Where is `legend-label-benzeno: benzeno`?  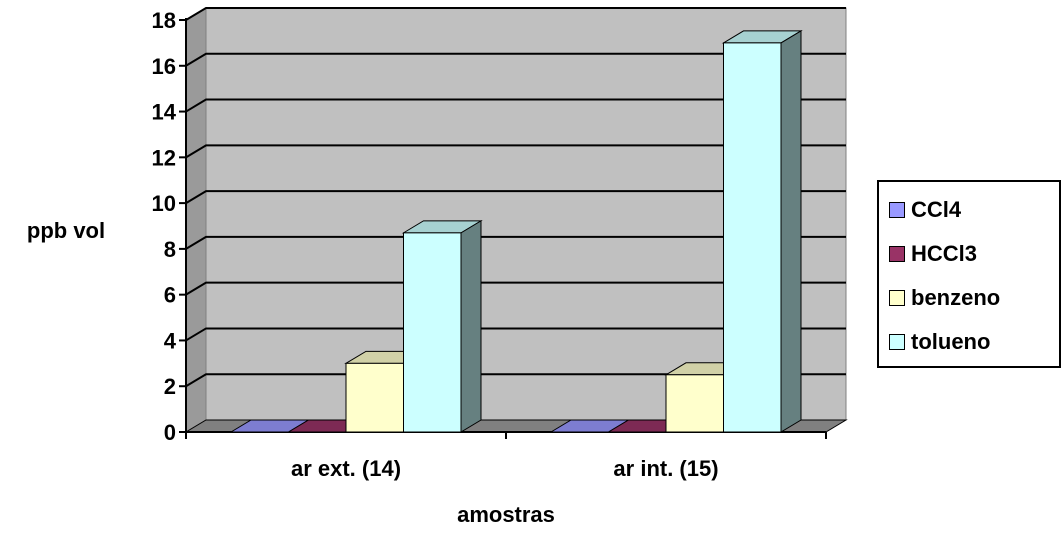
legend-label-benzeno: benzeno is located at coordinates (956, 297).